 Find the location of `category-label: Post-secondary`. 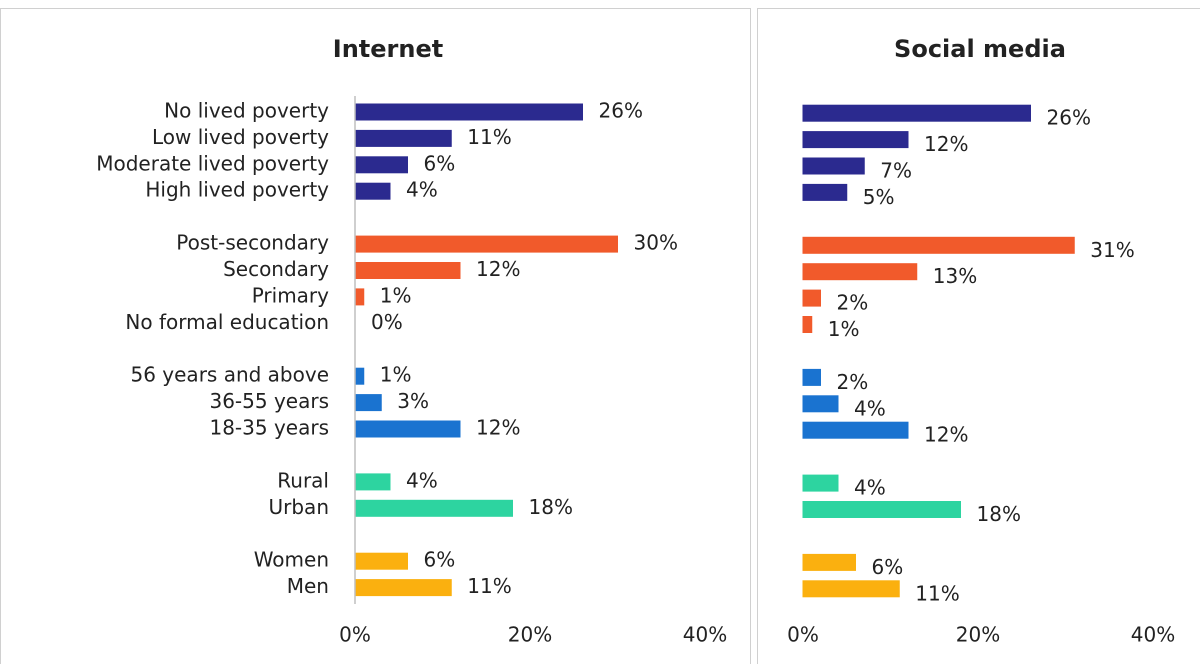

category-label: Post-secondary is located at coordinates (252, 243).